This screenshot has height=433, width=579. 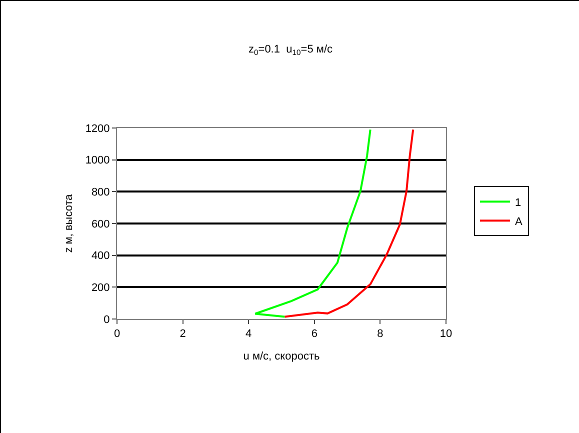 I want to click on y-tick-label: 400, so click(x=100, y=256).